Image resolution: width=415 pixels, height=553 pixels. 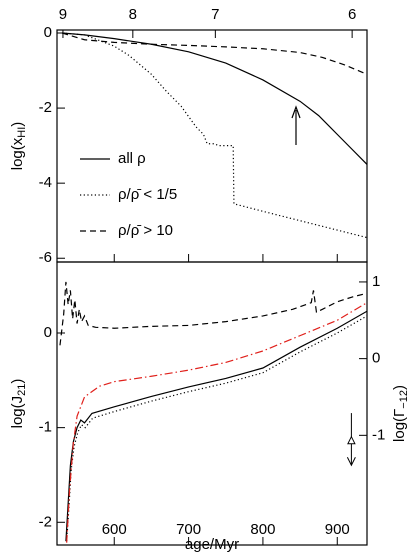 I want to click on y2-axis-label-part: log(Γ, so click(x=399, y=425).